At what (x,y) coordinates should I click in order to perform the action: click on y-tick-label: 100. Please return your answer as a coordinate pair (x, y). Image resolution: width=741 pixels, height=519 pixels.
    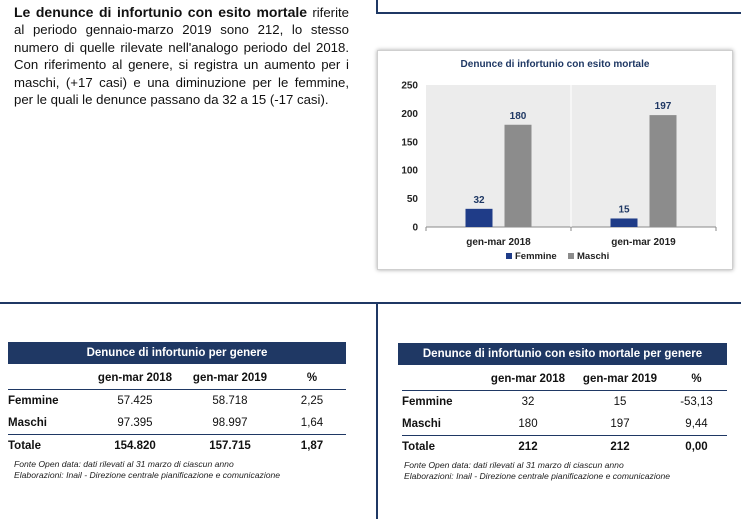
    Looking at the image, I should click on (409, 171).